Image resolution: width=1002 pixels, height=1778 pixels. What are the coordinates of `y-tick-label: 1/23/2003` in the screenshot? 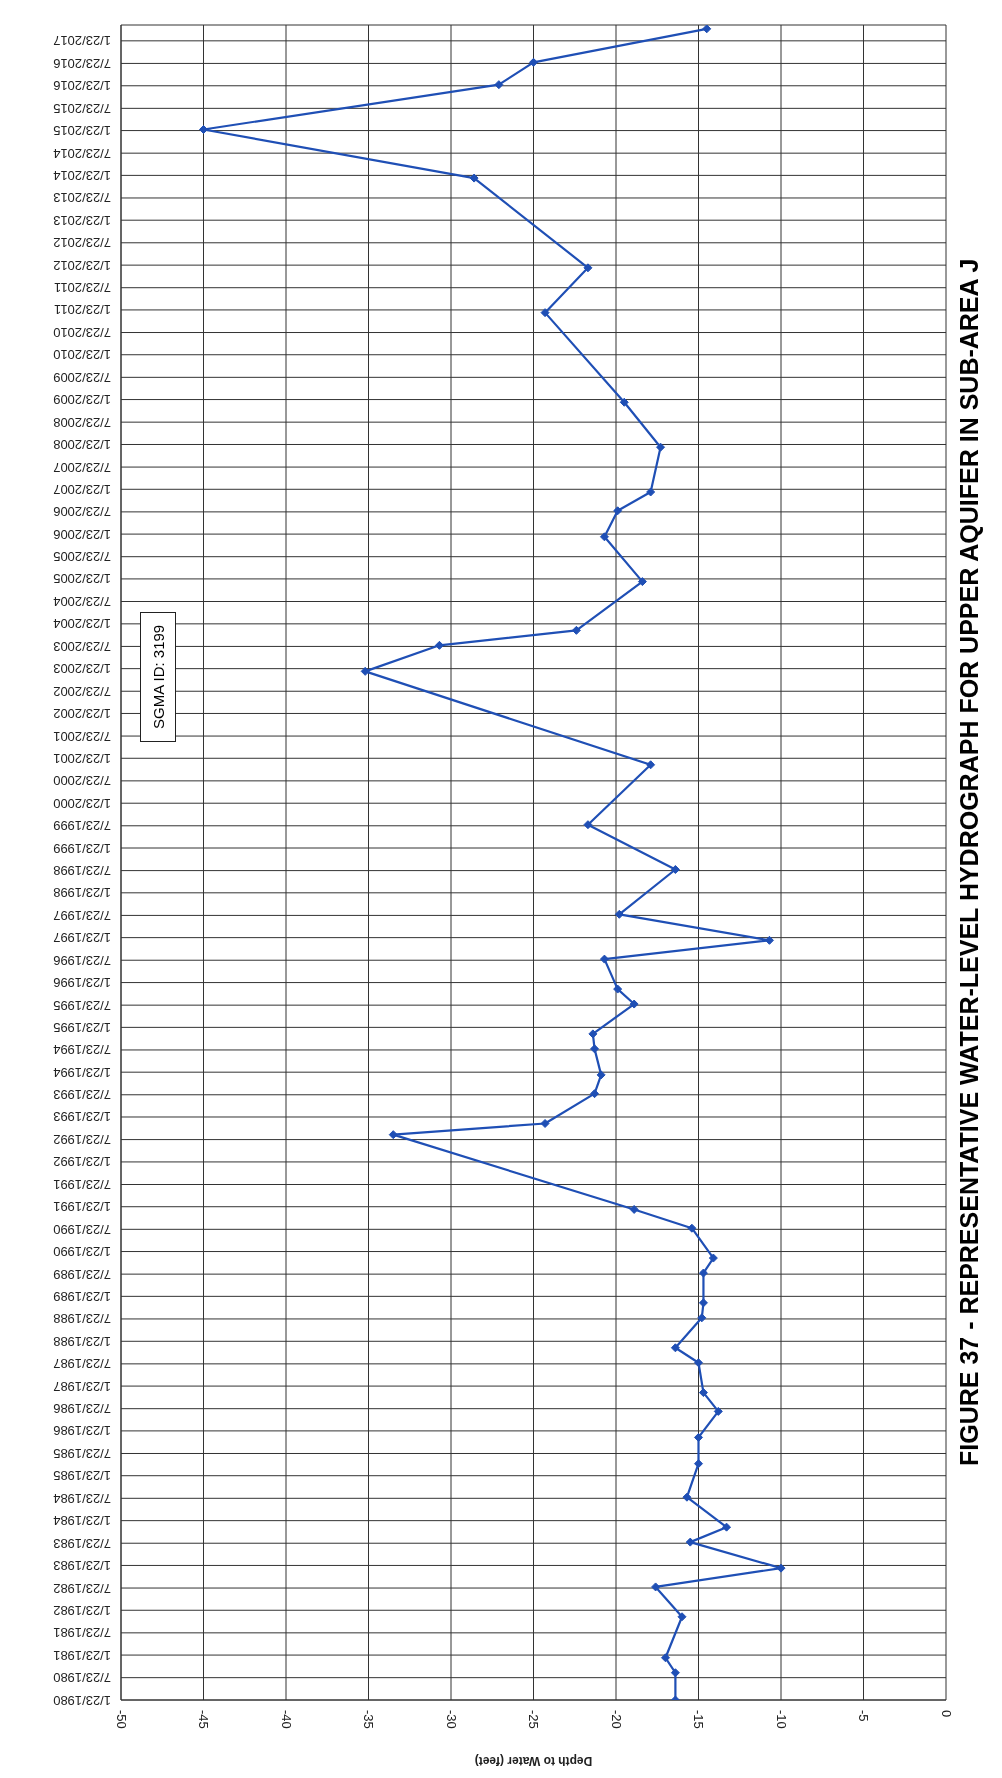 It's located at (82, 669).